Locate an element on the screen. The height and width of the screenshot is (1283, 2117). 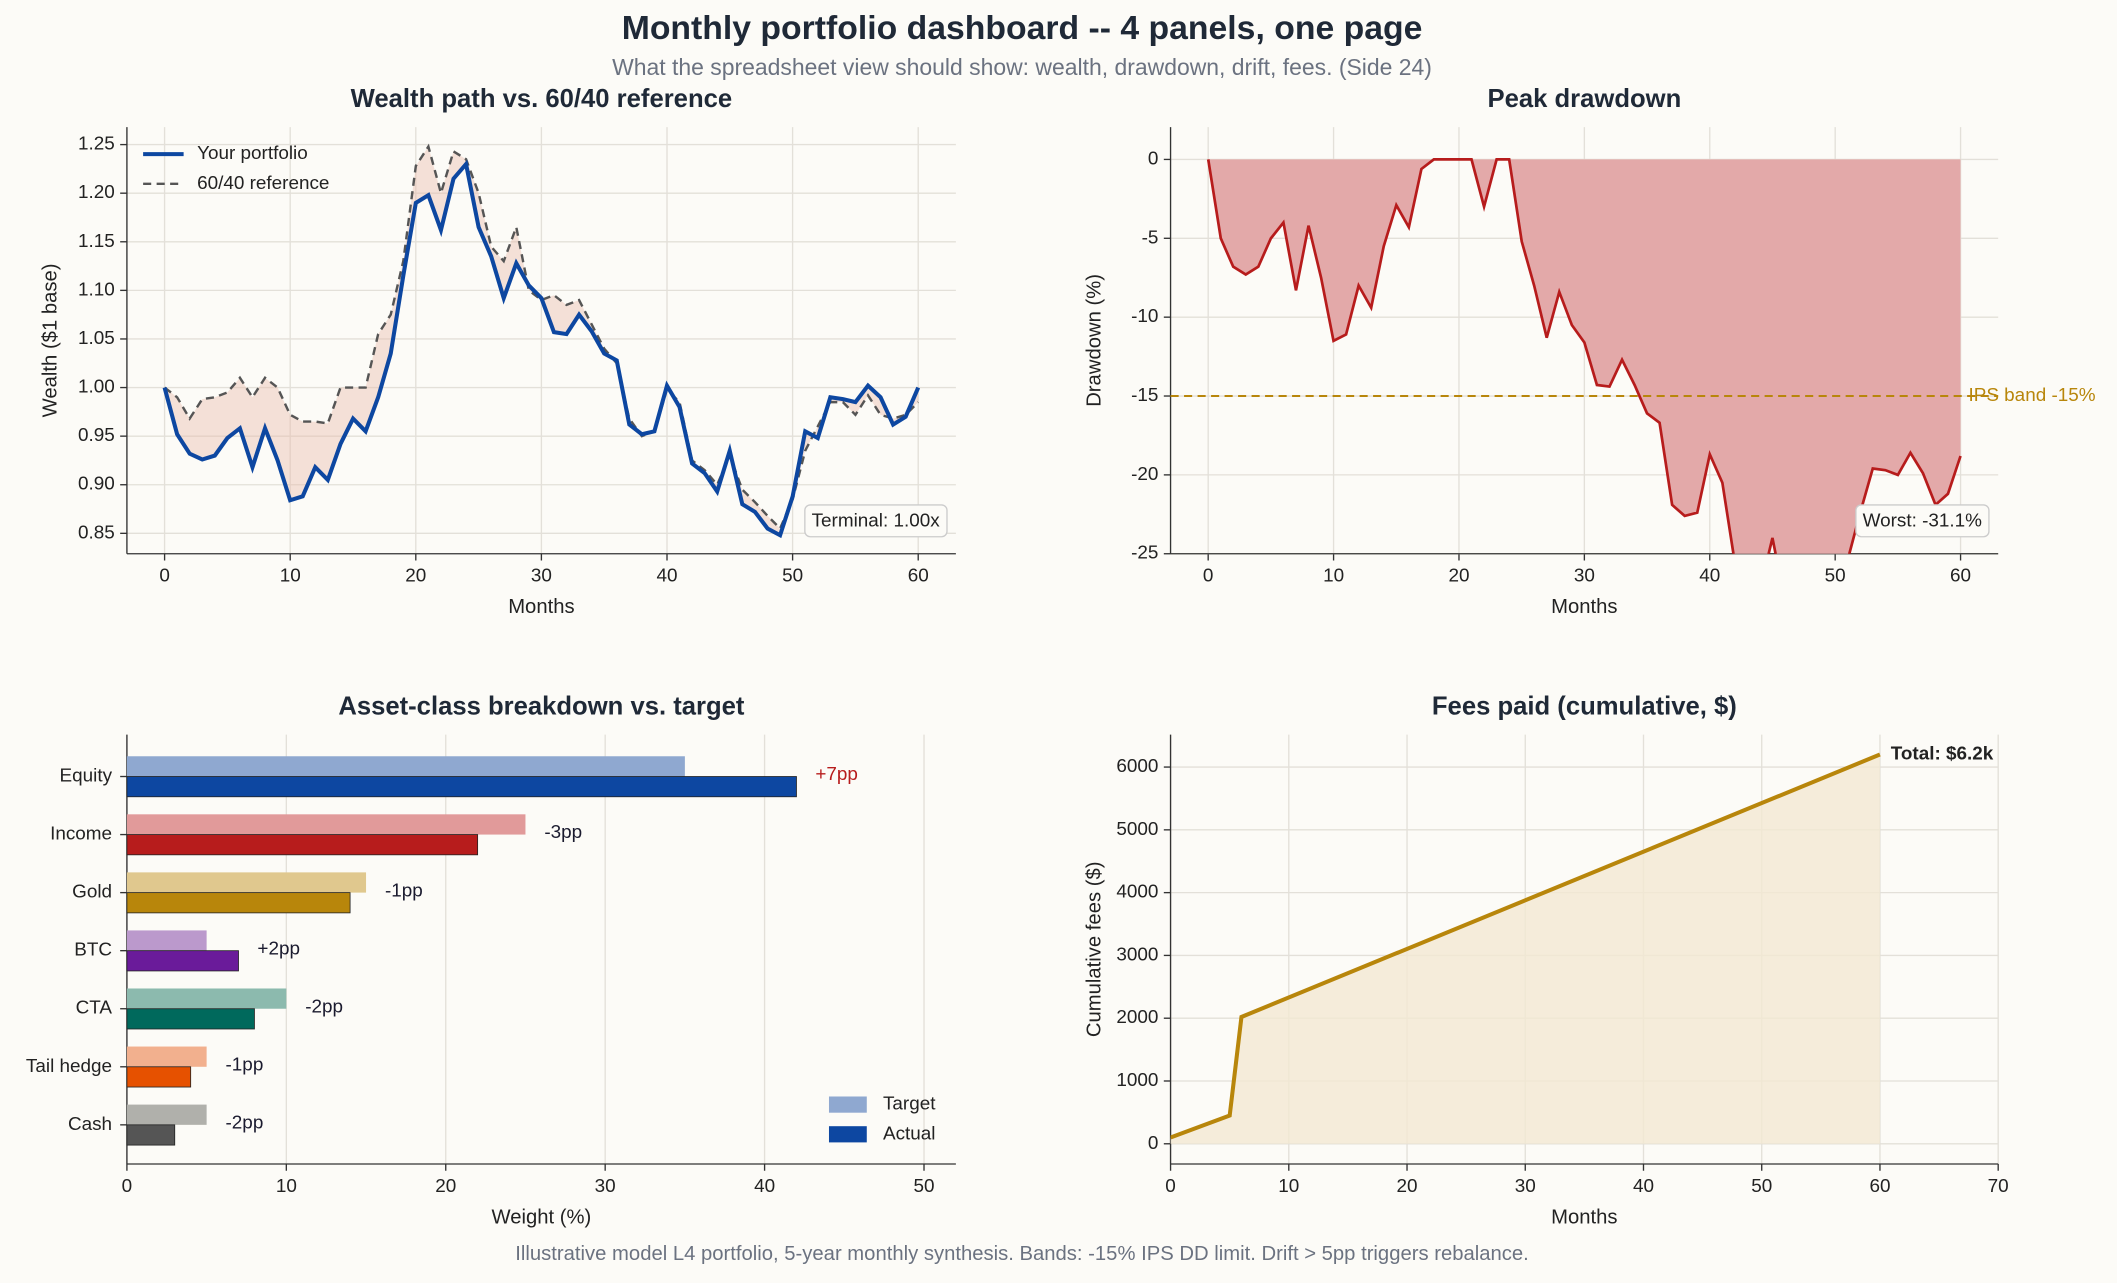
annotation: Terminal: 1.00x is located at coordinates (876, 520).